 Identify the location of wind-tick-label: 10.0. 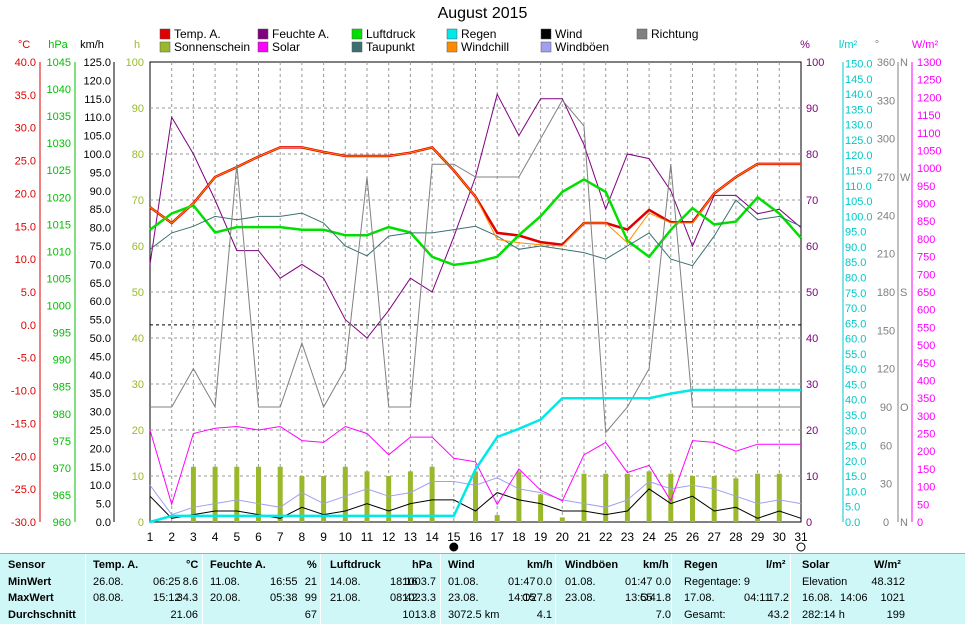
(100, 486).